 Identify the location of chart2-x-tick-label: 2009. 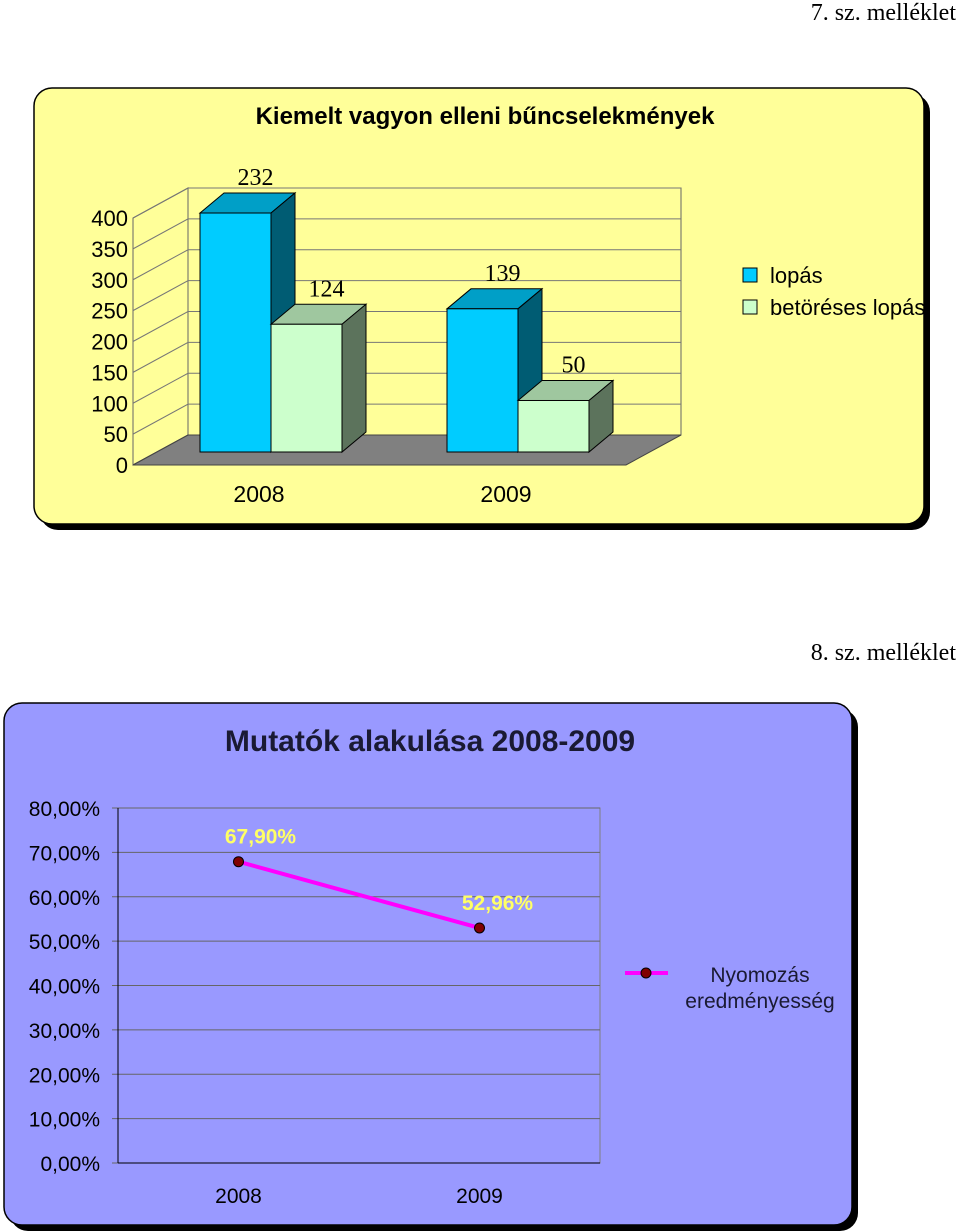
(479, 1196).